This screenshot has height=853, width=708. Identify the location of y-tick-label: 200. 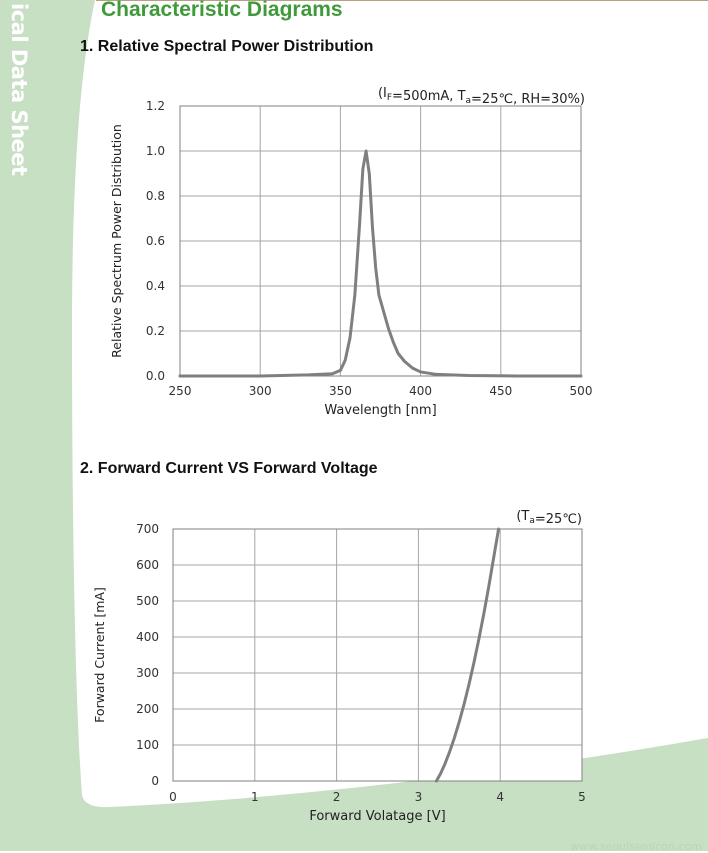
(147, 709).